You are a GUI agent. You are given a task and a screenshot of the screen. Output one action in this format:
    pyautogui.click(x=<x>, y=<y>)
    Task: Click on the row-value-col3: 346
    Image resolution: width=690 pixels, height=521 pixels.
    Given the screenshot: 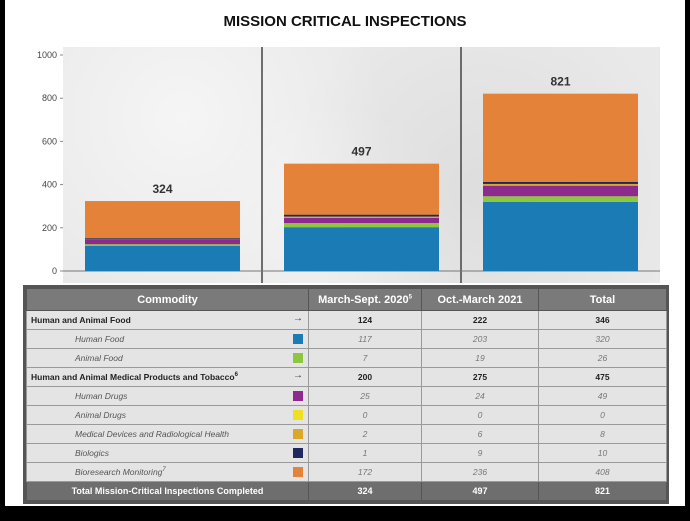 What is the action you would take?
    pyautogui.click(x=602, y=320)
    